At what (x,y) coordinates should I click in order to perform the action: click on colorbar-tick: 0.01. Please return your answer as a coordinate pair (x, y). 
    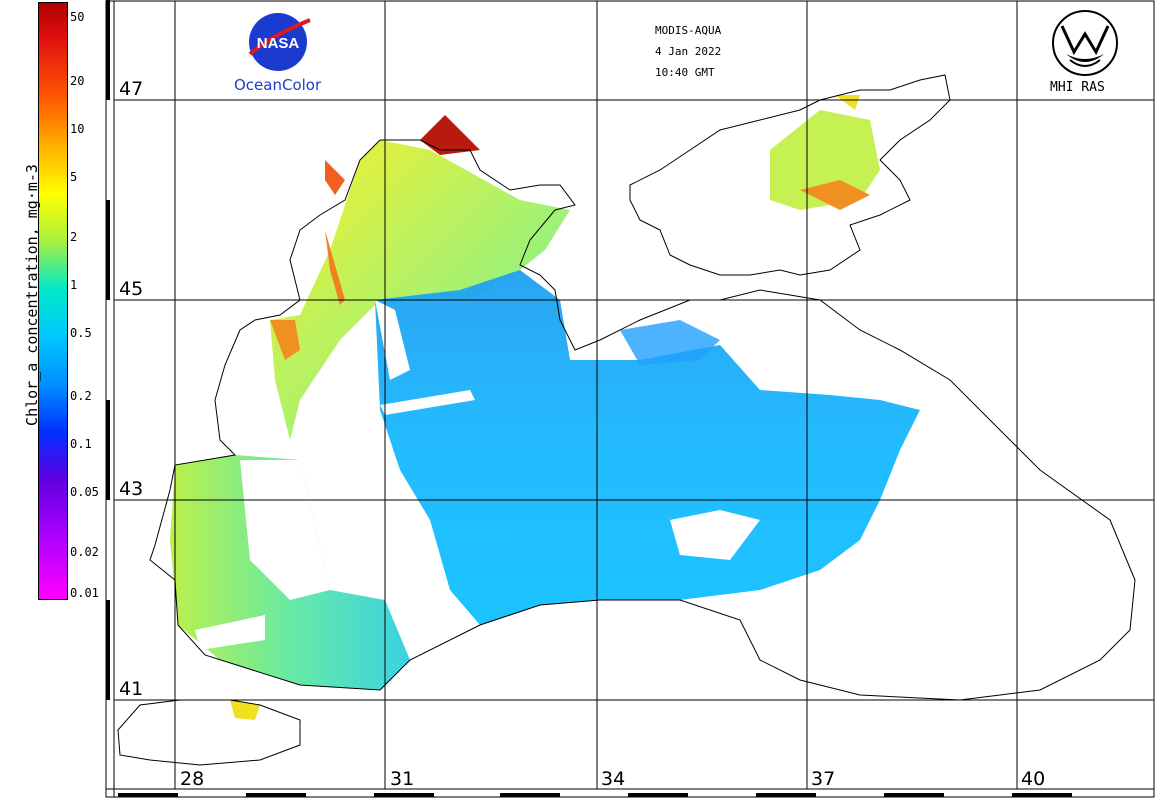
    Looking at the image, I should click on (84, 593).